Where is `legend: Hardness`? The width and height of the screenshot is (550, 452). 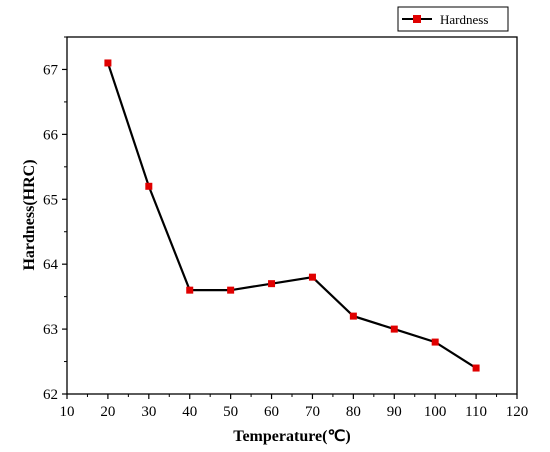
legend: Hardness is located at coordinates (453, 19).